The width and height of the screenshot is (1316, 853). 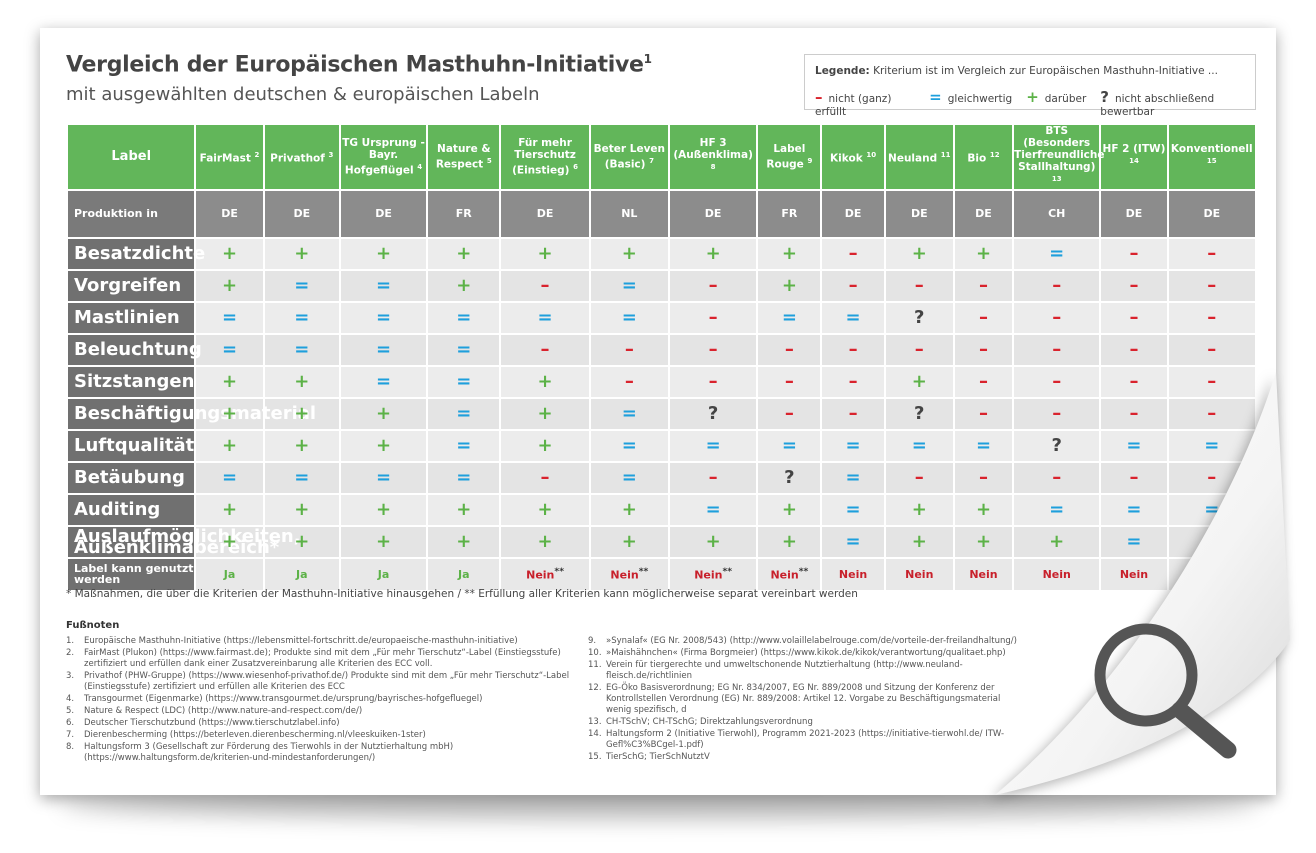 What do you see at coordinates (70, 699) in the screenshot?
I see `footnote-number: 4.` at bounding box center [70, 699].